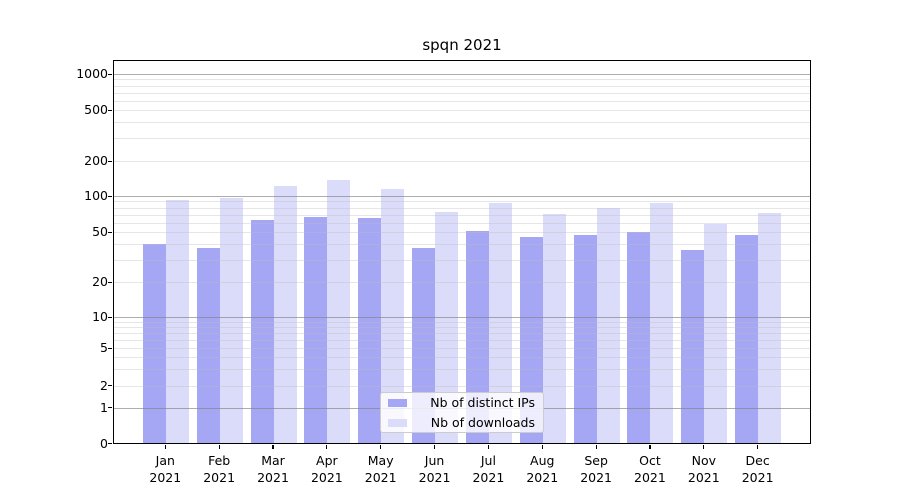 The width and height of the screenshot is (900, 500). What do you see at coordinates (104, 348) in the screenshot?
I see `y-tick-label: 5` at bounding box center [104, 348].